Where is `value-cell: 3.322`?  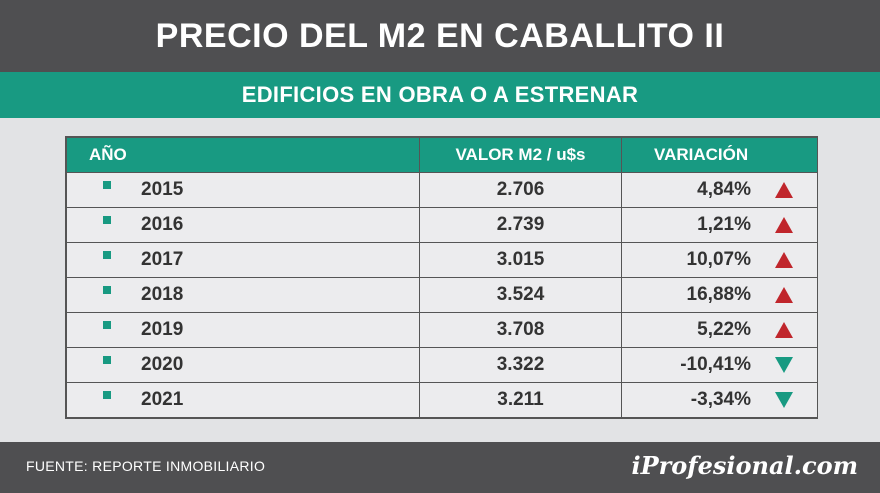 value-cell: 3.322 is located at coordinates (520, 365).